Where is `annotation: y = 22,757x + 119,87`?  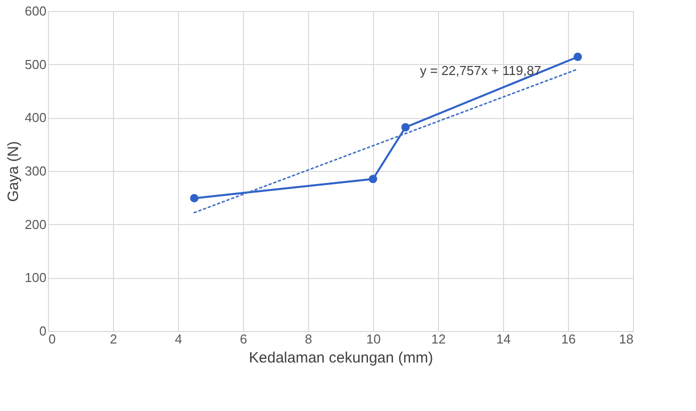
annotation: y = 22,757x + 119,87 is located at coordinates (481, 70).